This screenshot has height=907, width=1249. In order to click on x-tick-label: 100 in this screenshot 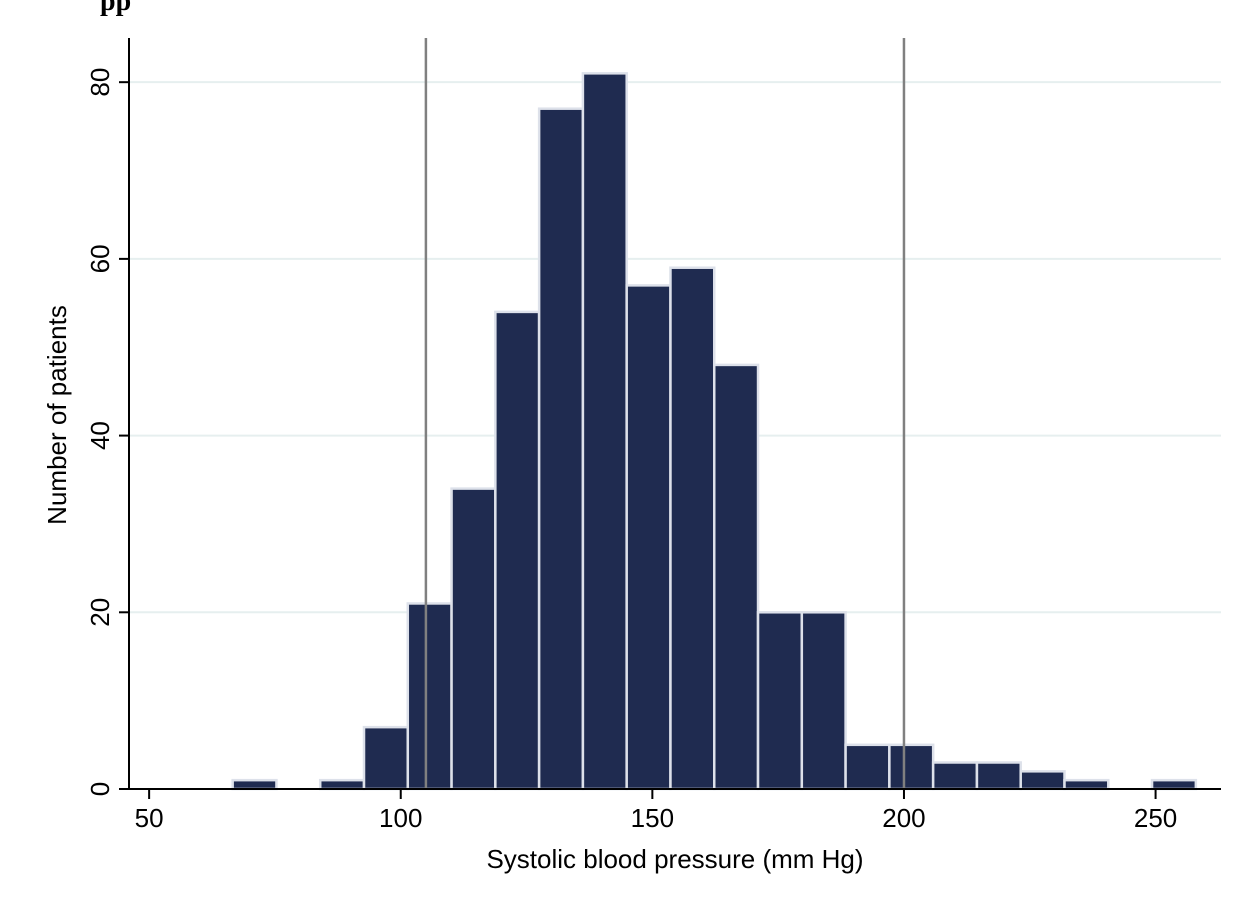, I will do `click(400, 818)`.